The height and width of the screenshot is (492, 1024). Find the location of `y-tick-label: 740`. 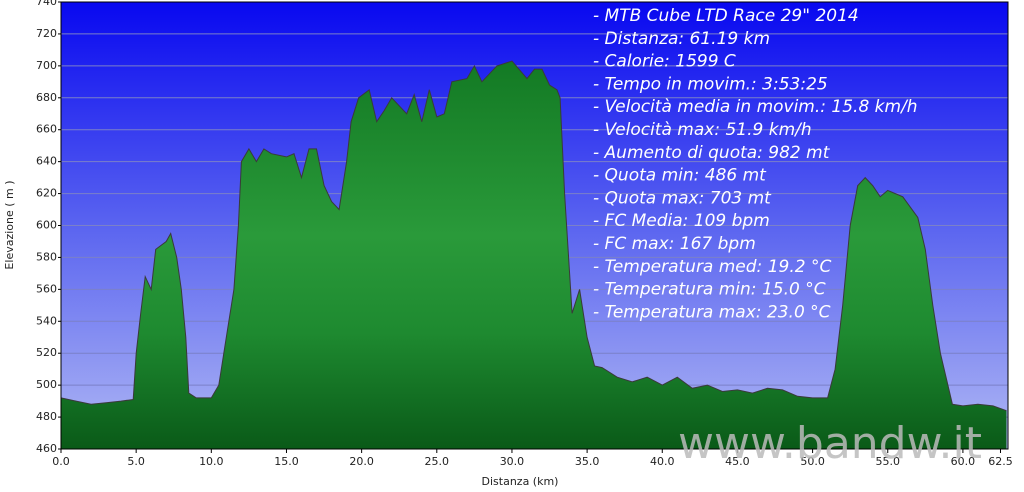

y-tick-label: 740 is located at coordinates (46, 4).